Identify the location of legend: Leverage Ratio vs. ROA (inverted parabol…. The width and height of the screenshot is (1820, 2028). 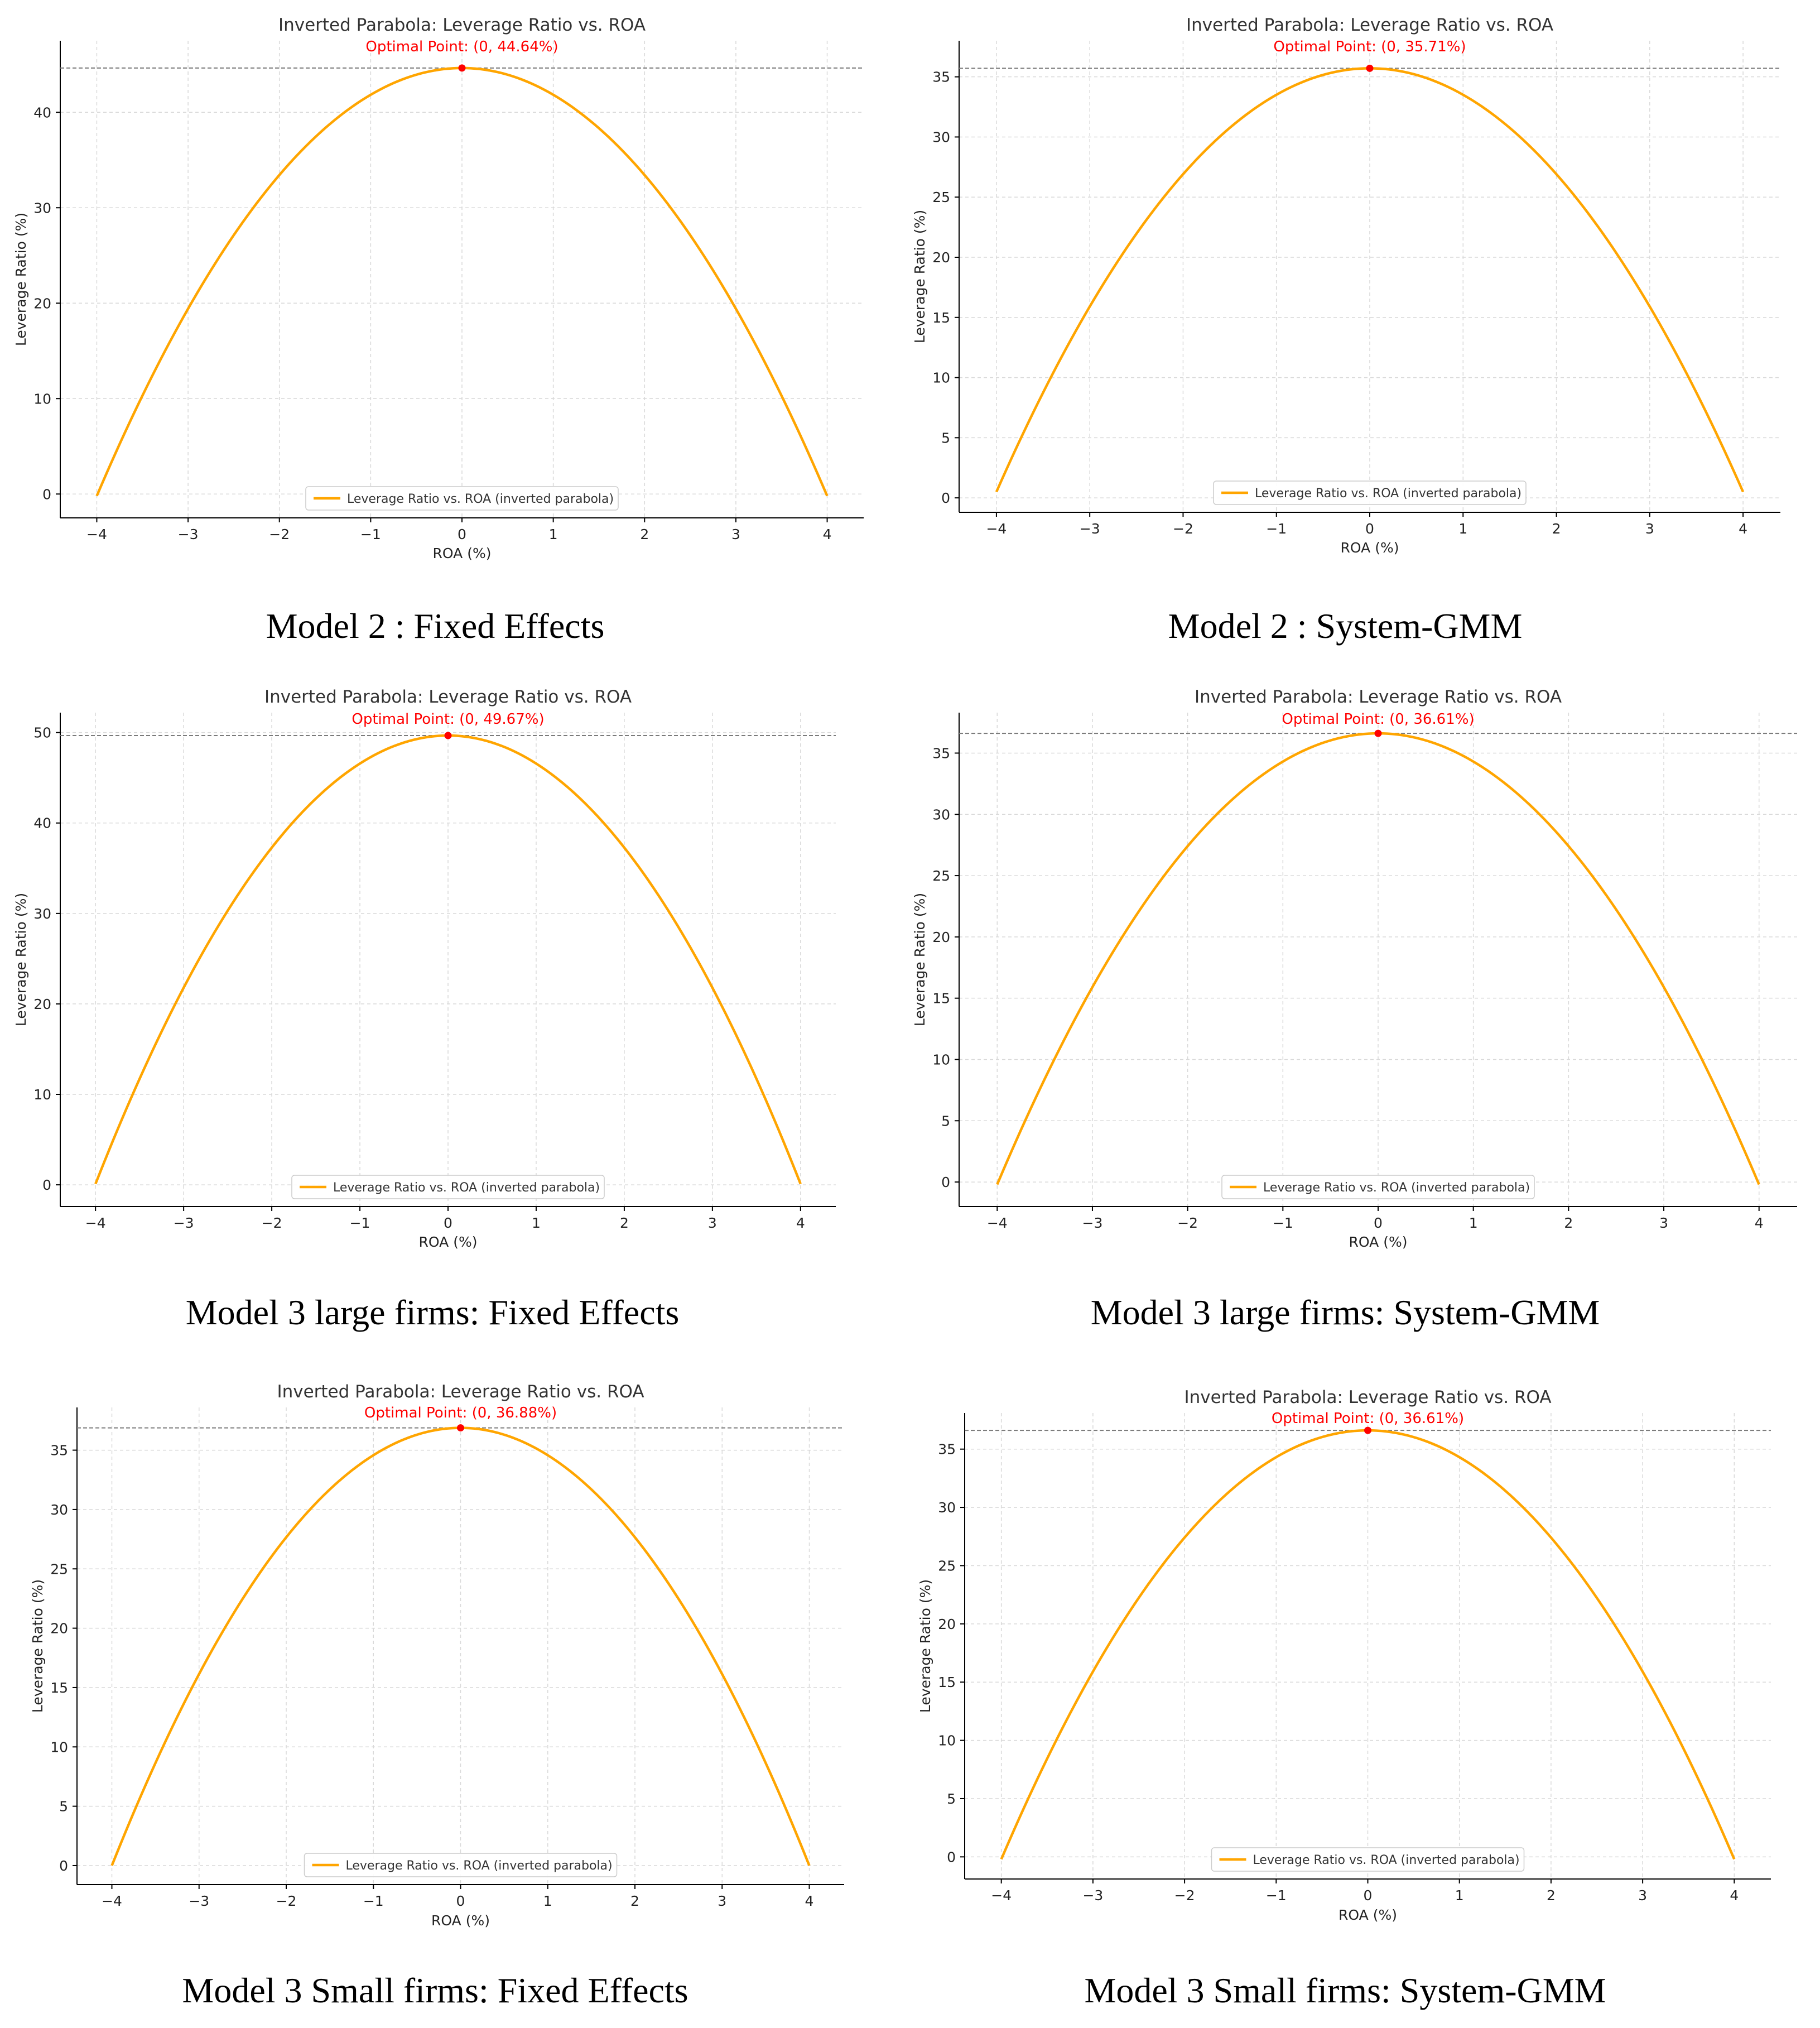
(461, 1865).